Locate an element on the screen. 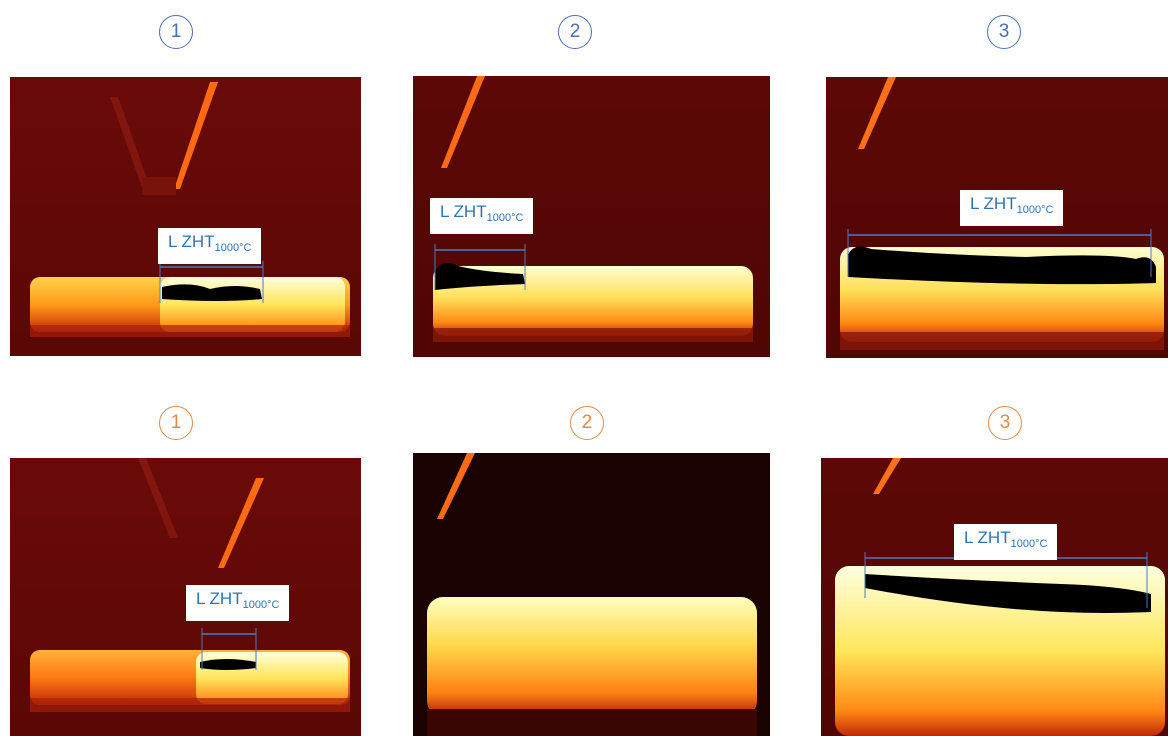  thermal-image-3-bottom-graphic is located at coordinates (994, 597).